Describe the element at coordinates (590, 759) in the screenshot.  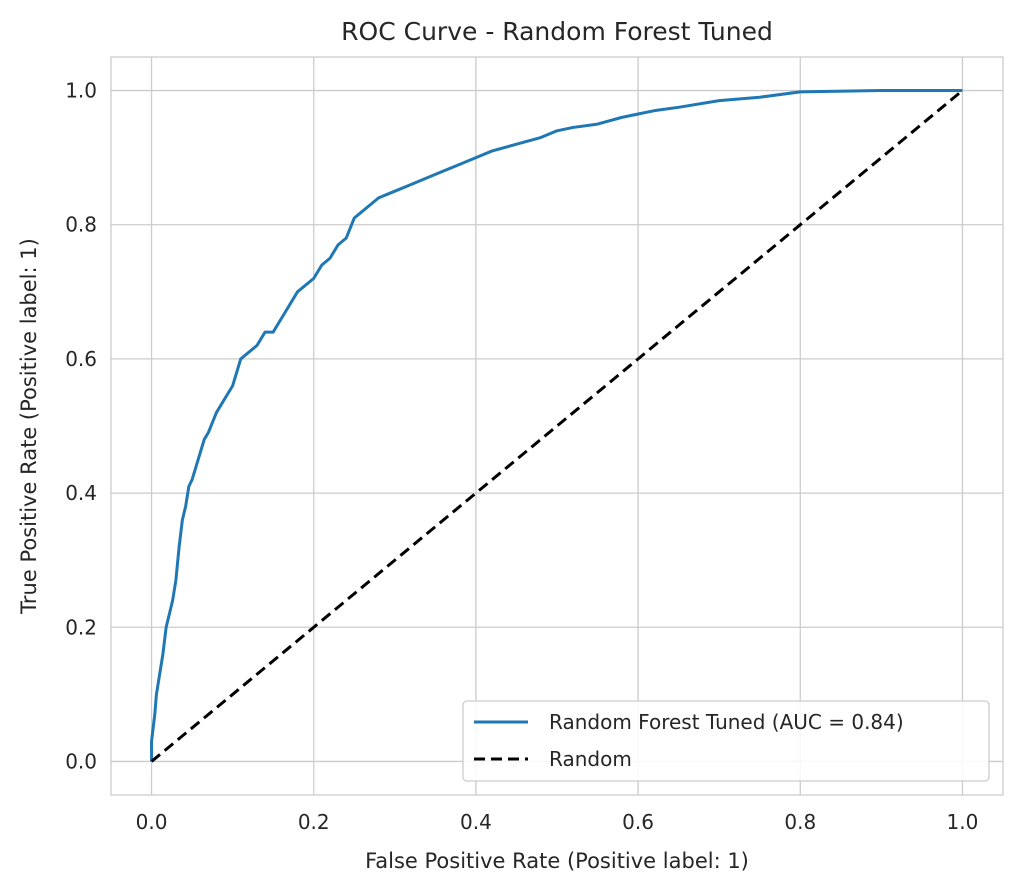
I see `legend-label-random: Random` at that location.